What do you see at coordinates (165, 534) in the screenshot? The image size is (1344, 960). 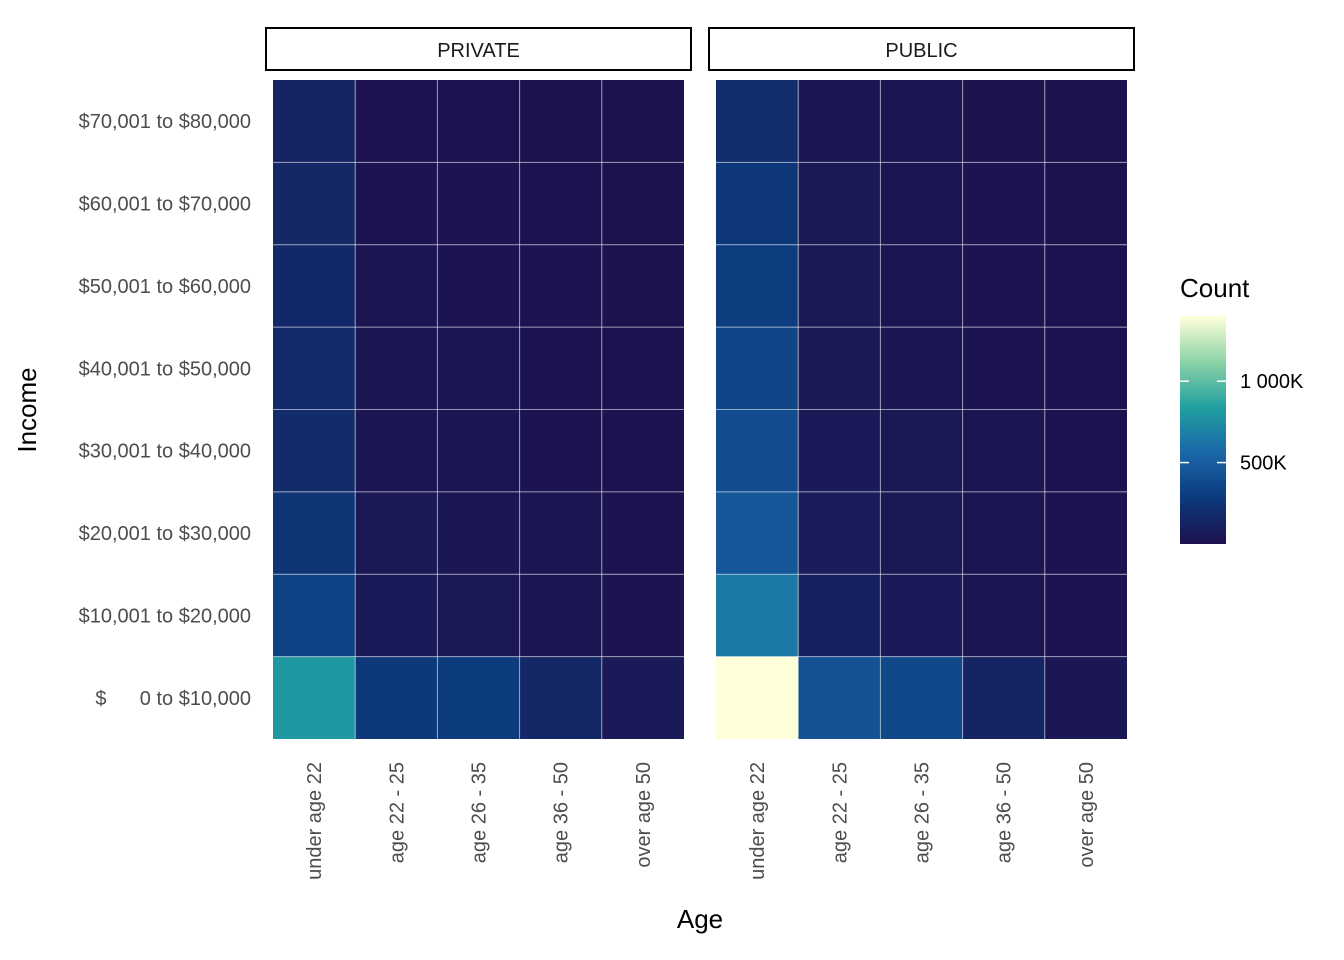 I see `y-tick-label: $20,001 to $30,000` at bounding box center [165, 534].